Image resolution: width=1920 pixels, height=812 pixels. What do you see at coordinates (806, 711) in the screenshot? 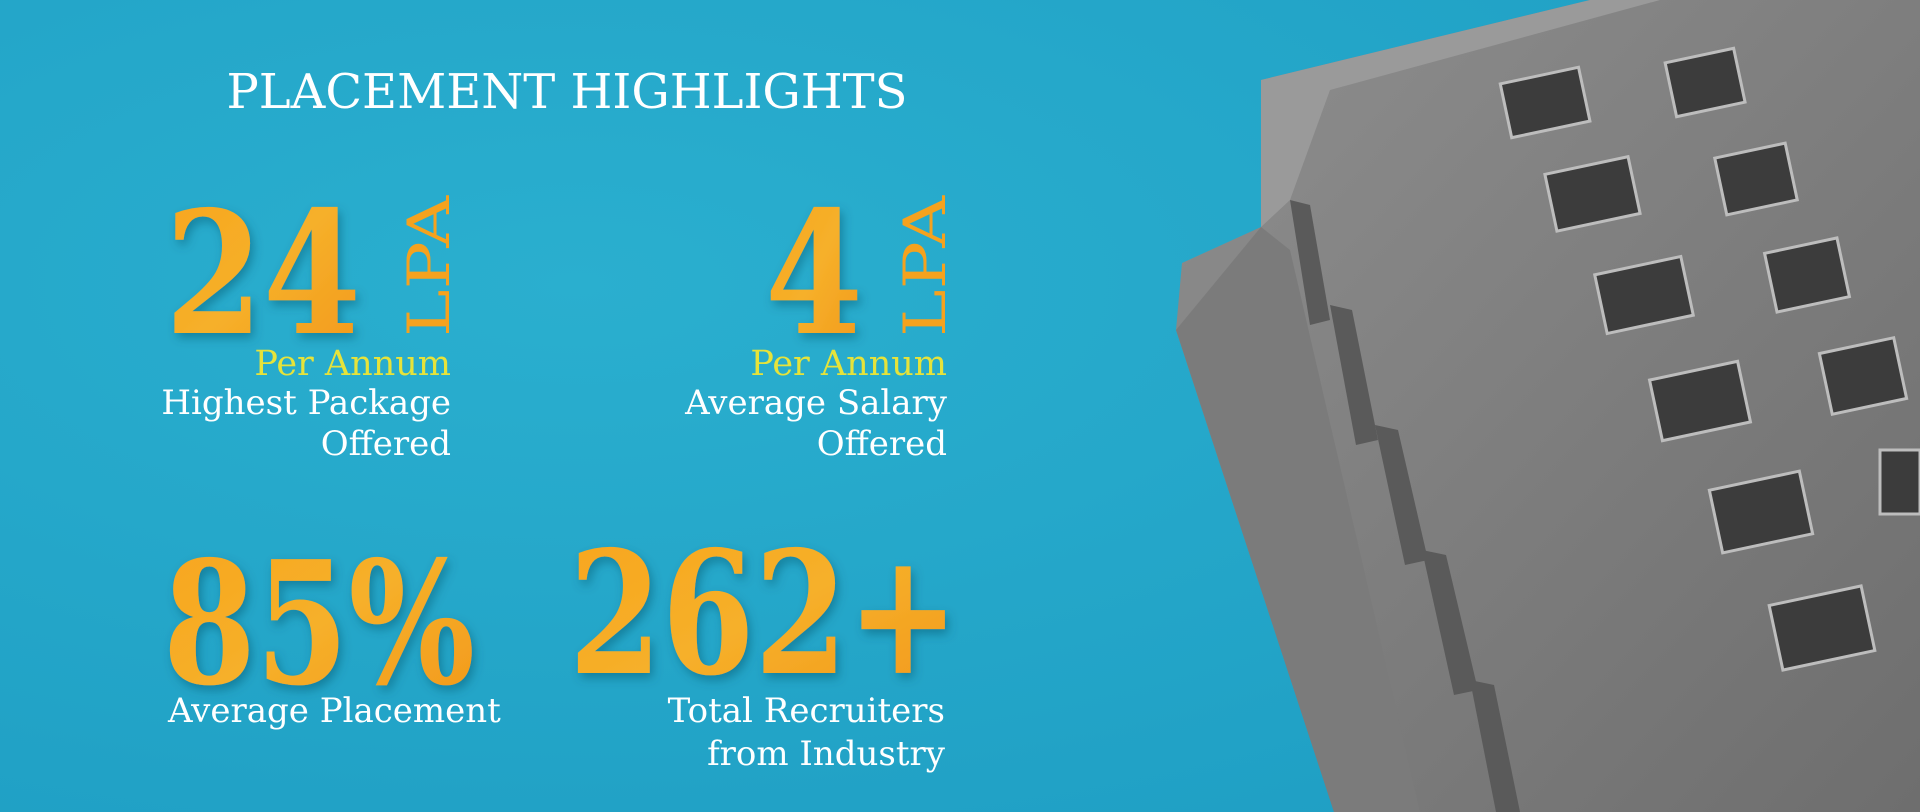
I see `stat-label: Total Recruiters` at bounding box center [806, 711].